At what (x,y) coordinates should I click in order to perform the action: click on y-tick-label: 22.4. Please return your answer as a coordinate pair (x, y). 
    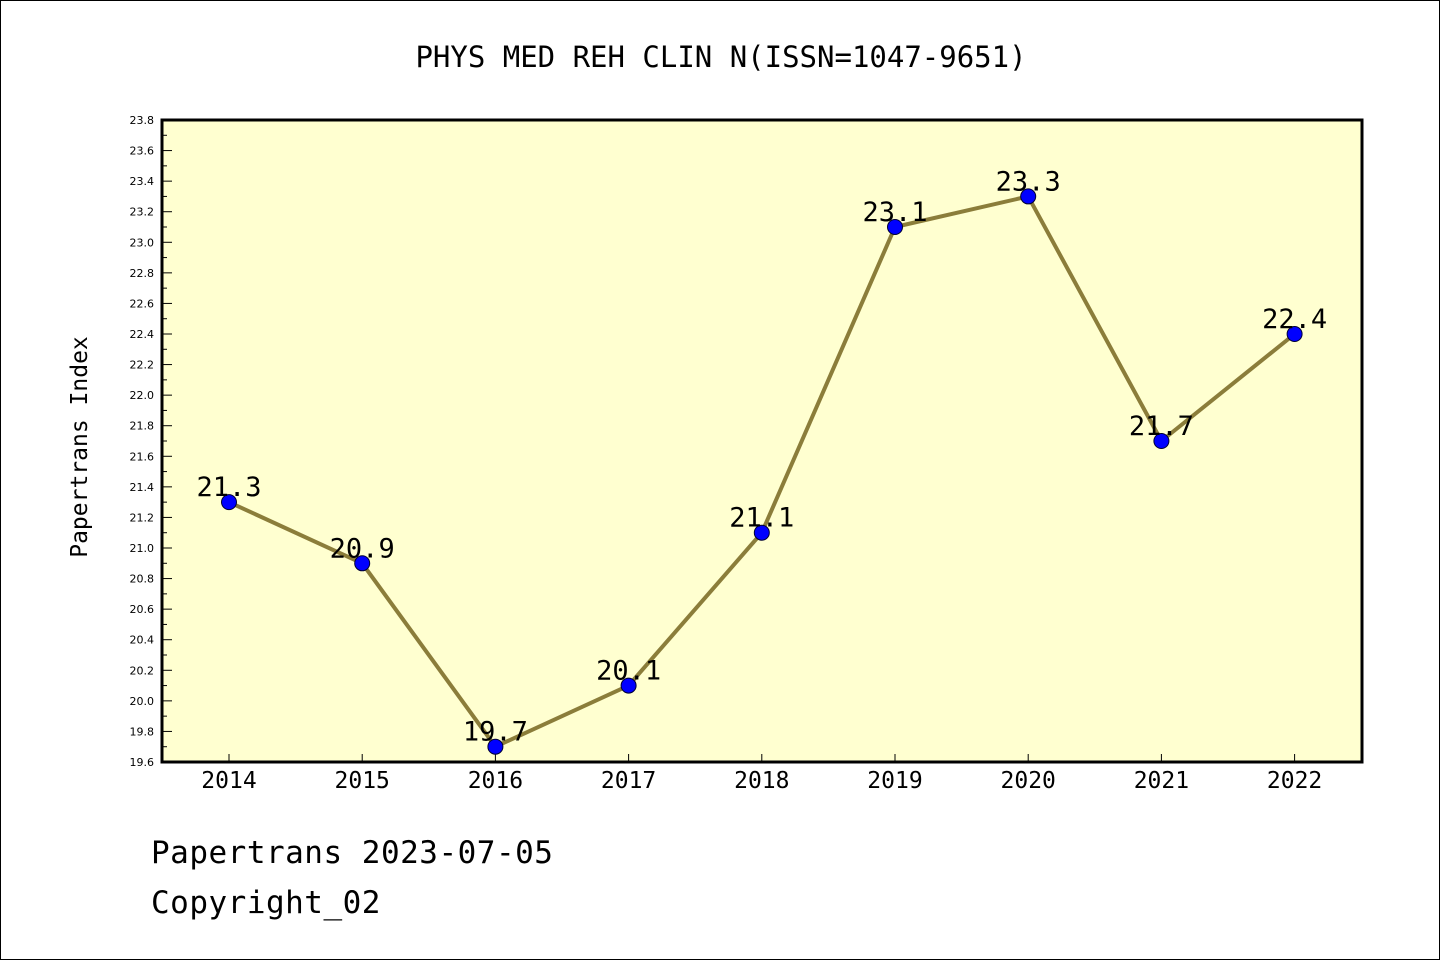
    Looking at the image, I should click on (142, 334).